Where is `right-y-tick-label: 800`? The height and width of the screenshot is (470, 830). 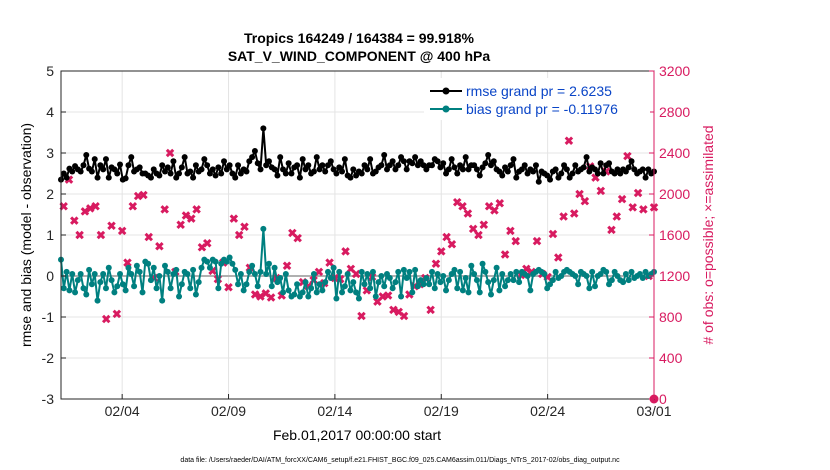 right-y-tick-label: 800 is located at coordinates (671, 317).